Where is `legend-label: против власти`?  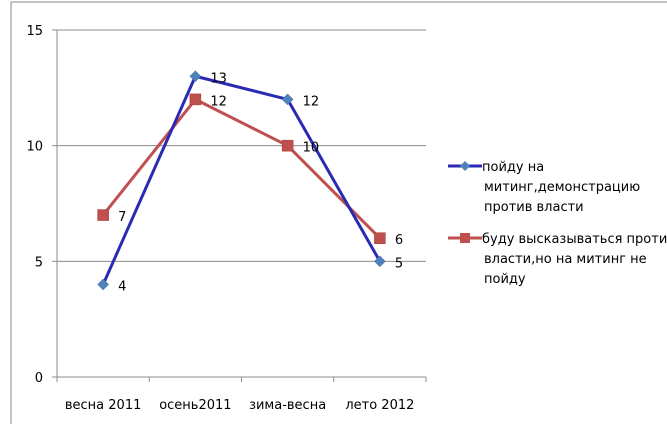
legend-label: против власти is located at coordinates (534, 207).